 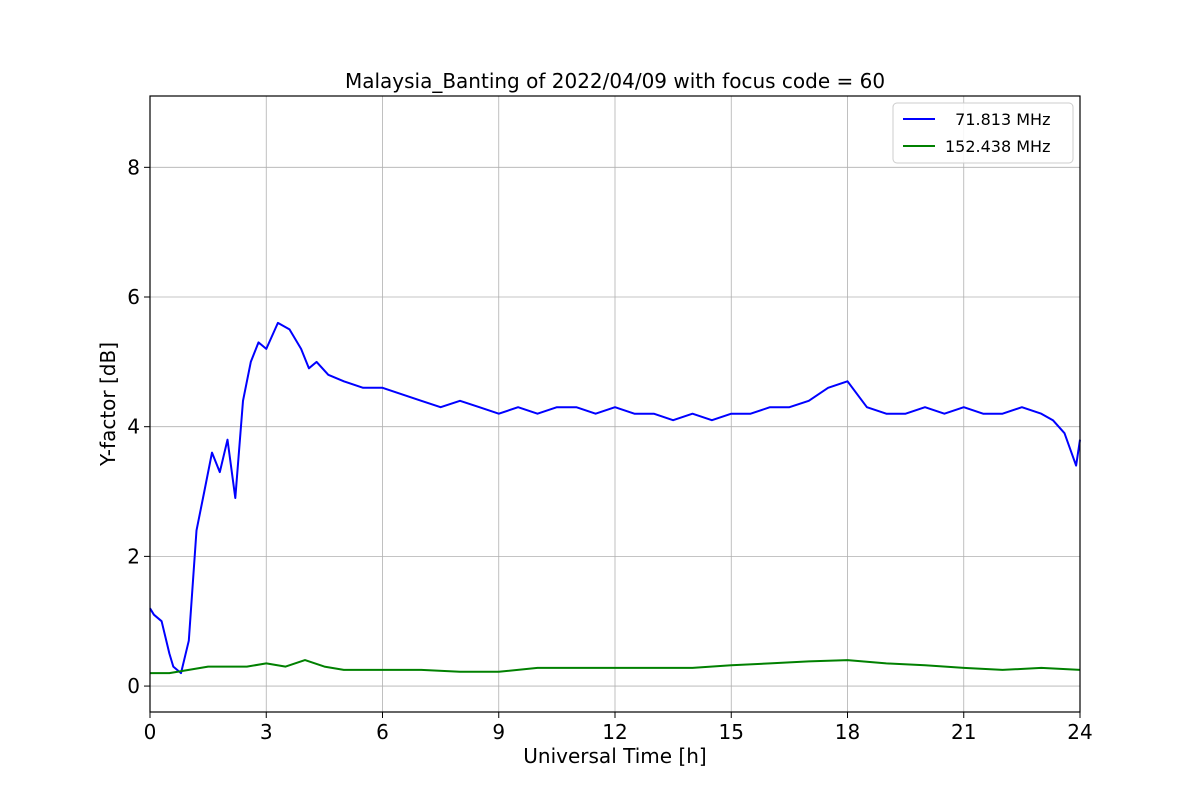 What do you see at coordinates (266, 732) in the screenshot?
I see `x-tick-label: 3` at bounding box center [266, 732].